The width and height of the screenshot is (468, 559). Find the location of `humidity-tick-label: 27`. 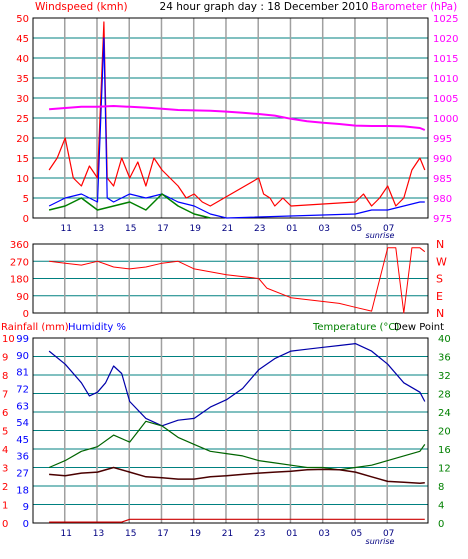

humidity-tick-label: 27 is located at coordinates (22, 474).